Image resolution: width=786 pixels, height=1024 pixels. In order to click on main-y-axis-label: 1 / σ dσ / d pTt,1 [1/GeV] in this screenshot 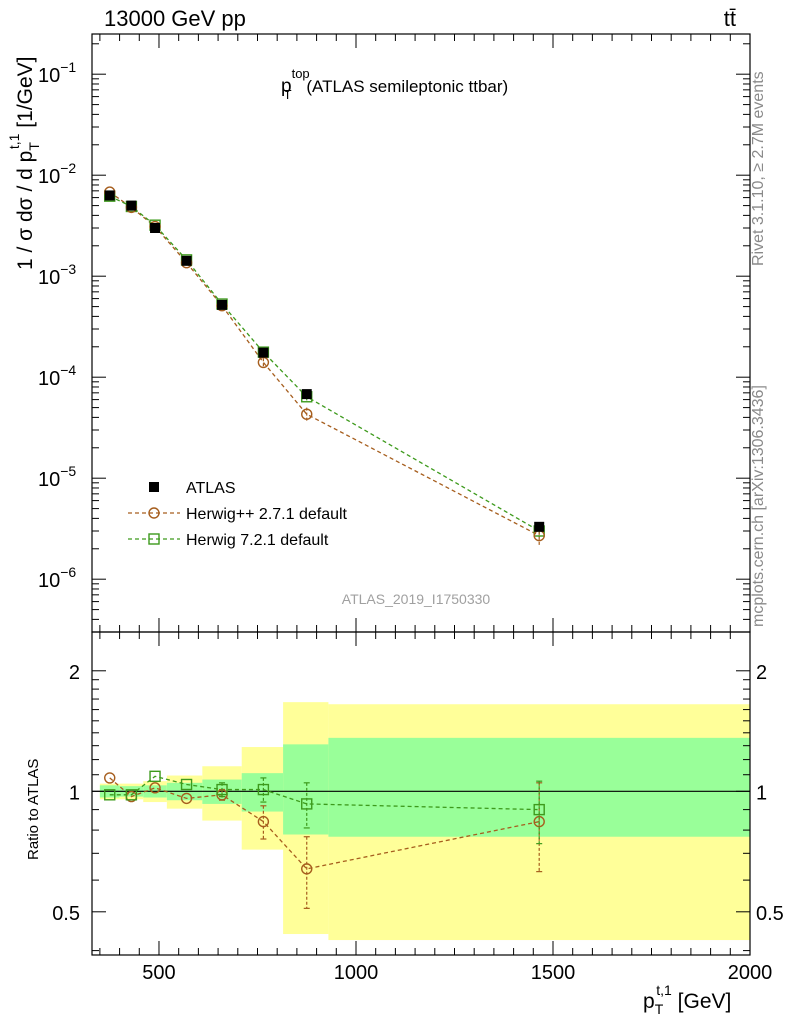, I will do `click(24, 163)`.